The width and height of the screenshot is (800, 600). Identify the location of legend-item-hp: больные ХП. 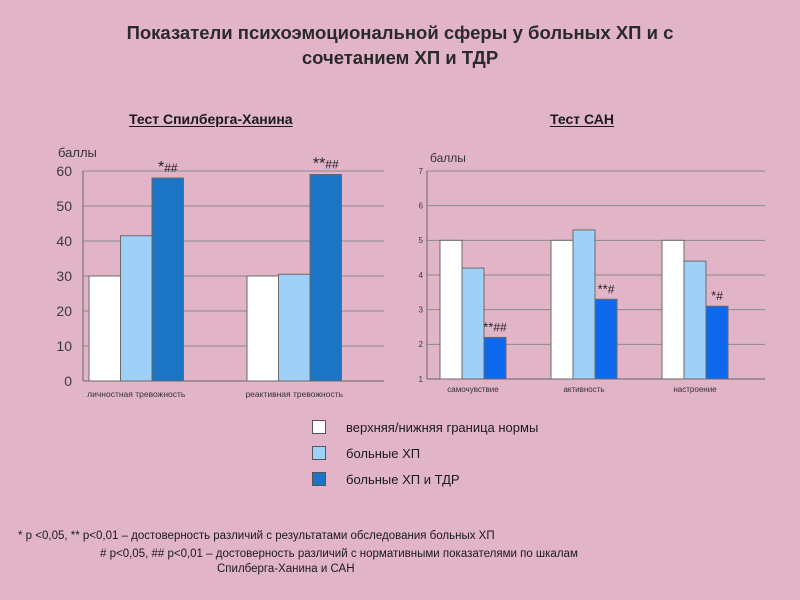
(462, 453).